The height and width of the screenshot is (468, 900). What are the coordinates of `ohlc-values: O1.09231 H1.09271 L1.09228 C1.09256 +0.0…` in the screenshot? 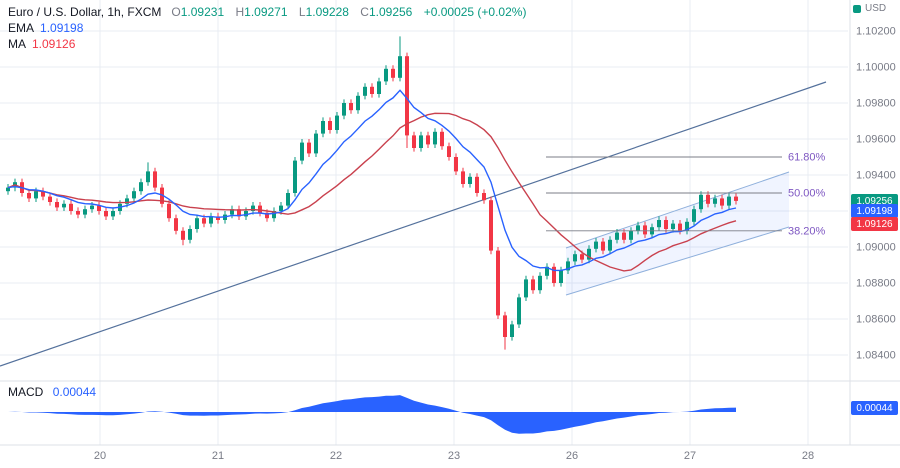 It's located at (352, 12).